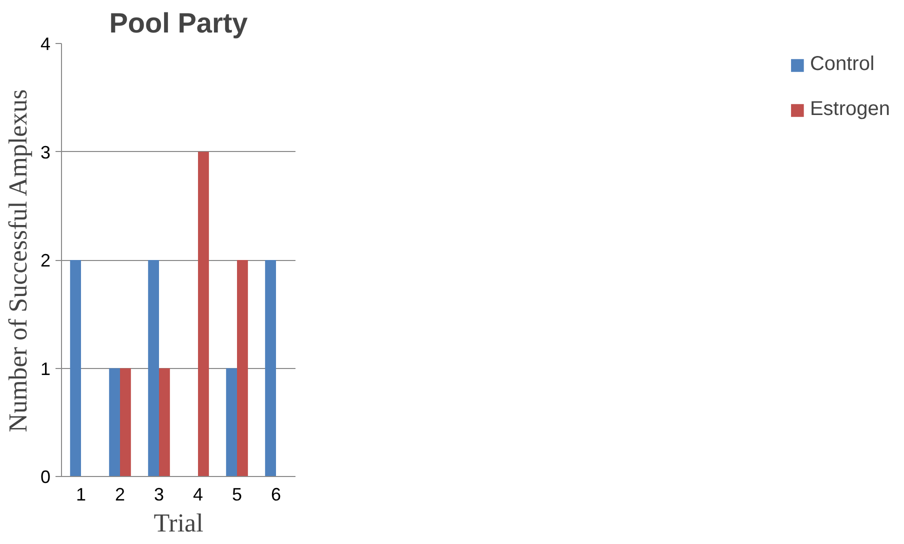 This screenshot has height=544, width=904. What do you see at coordinates (159, 494) in the screenshot?
I see `x-tick-label: 3` at bounding box center [159, 494].